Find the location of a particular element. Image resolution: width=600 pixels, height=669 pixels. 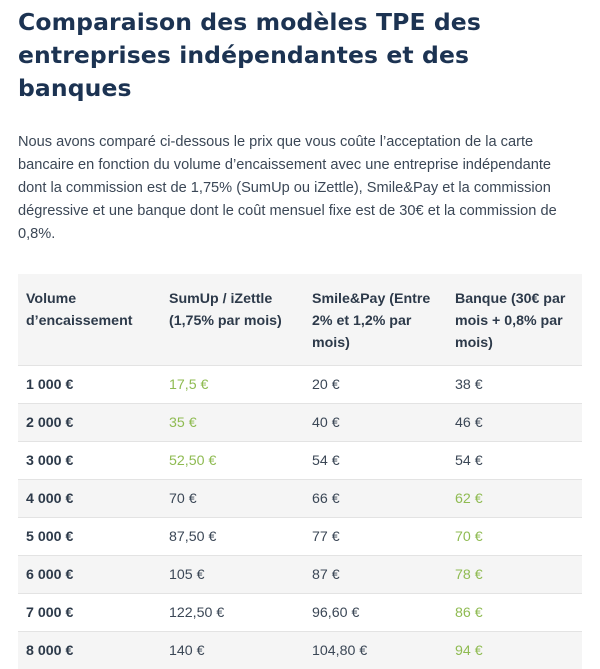

cell-volume: 6 000 € is located at coordinates (89, 575).